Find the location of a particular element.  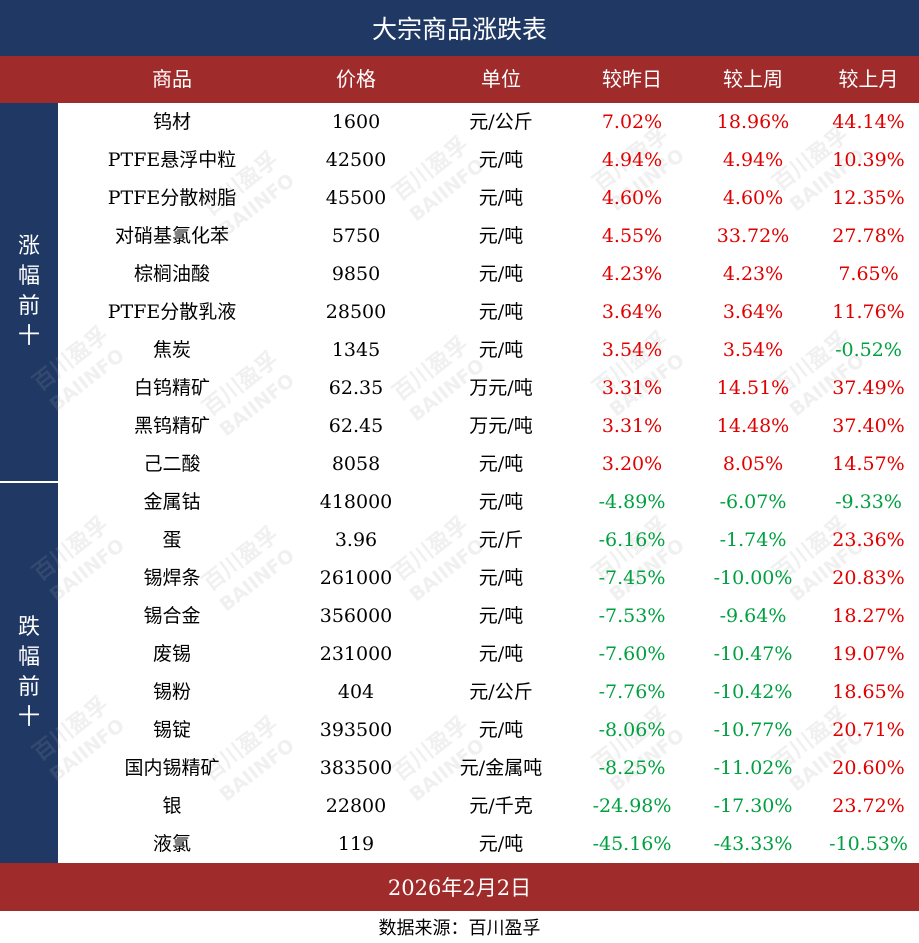

table-row: 焦炭 1345 元/吨 3.54% 3.54% -0.52% is located at coordinates (488, 350).